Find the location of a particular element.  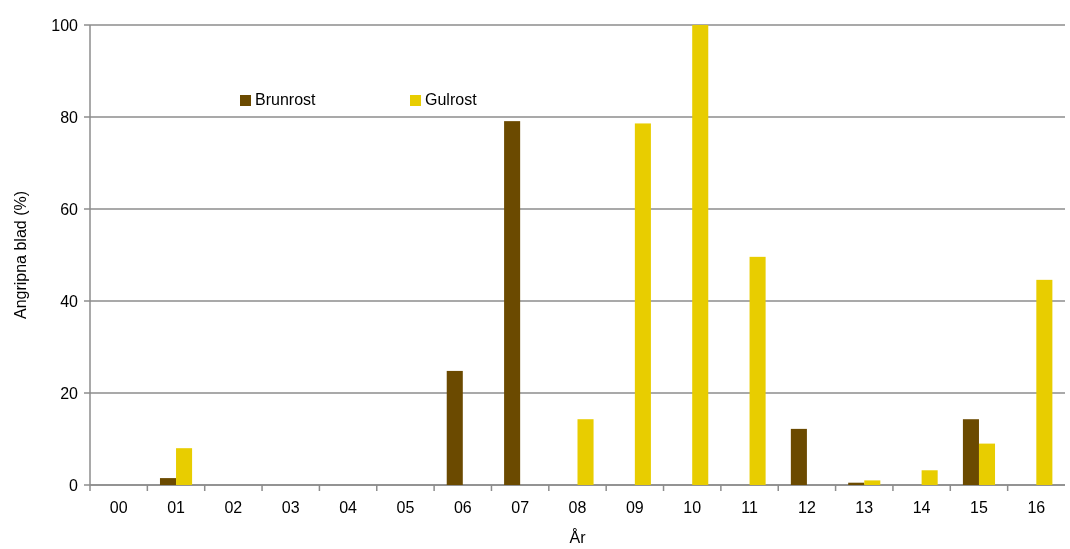

x-tick-label: 07 is located at coordinates (520, 507).